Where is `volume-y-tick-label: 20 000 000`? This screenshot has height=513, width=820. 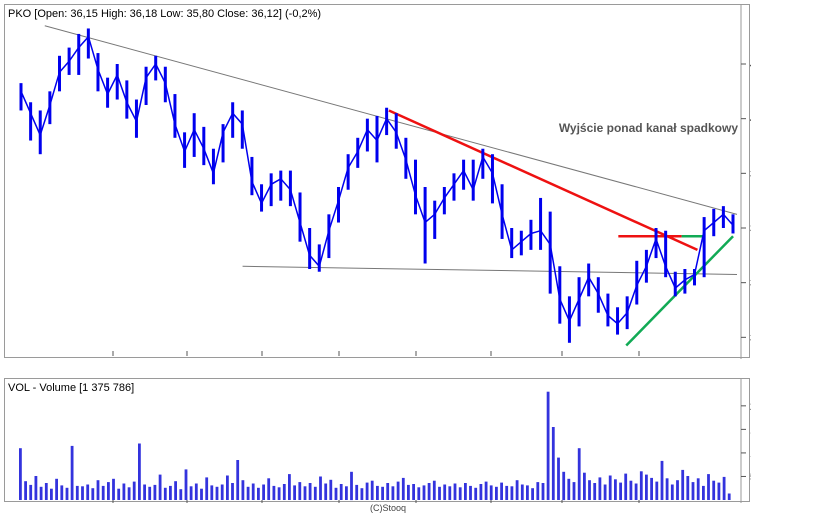
volume-y-tick-label: 20 000 000 is located at coordinates (750, 407).